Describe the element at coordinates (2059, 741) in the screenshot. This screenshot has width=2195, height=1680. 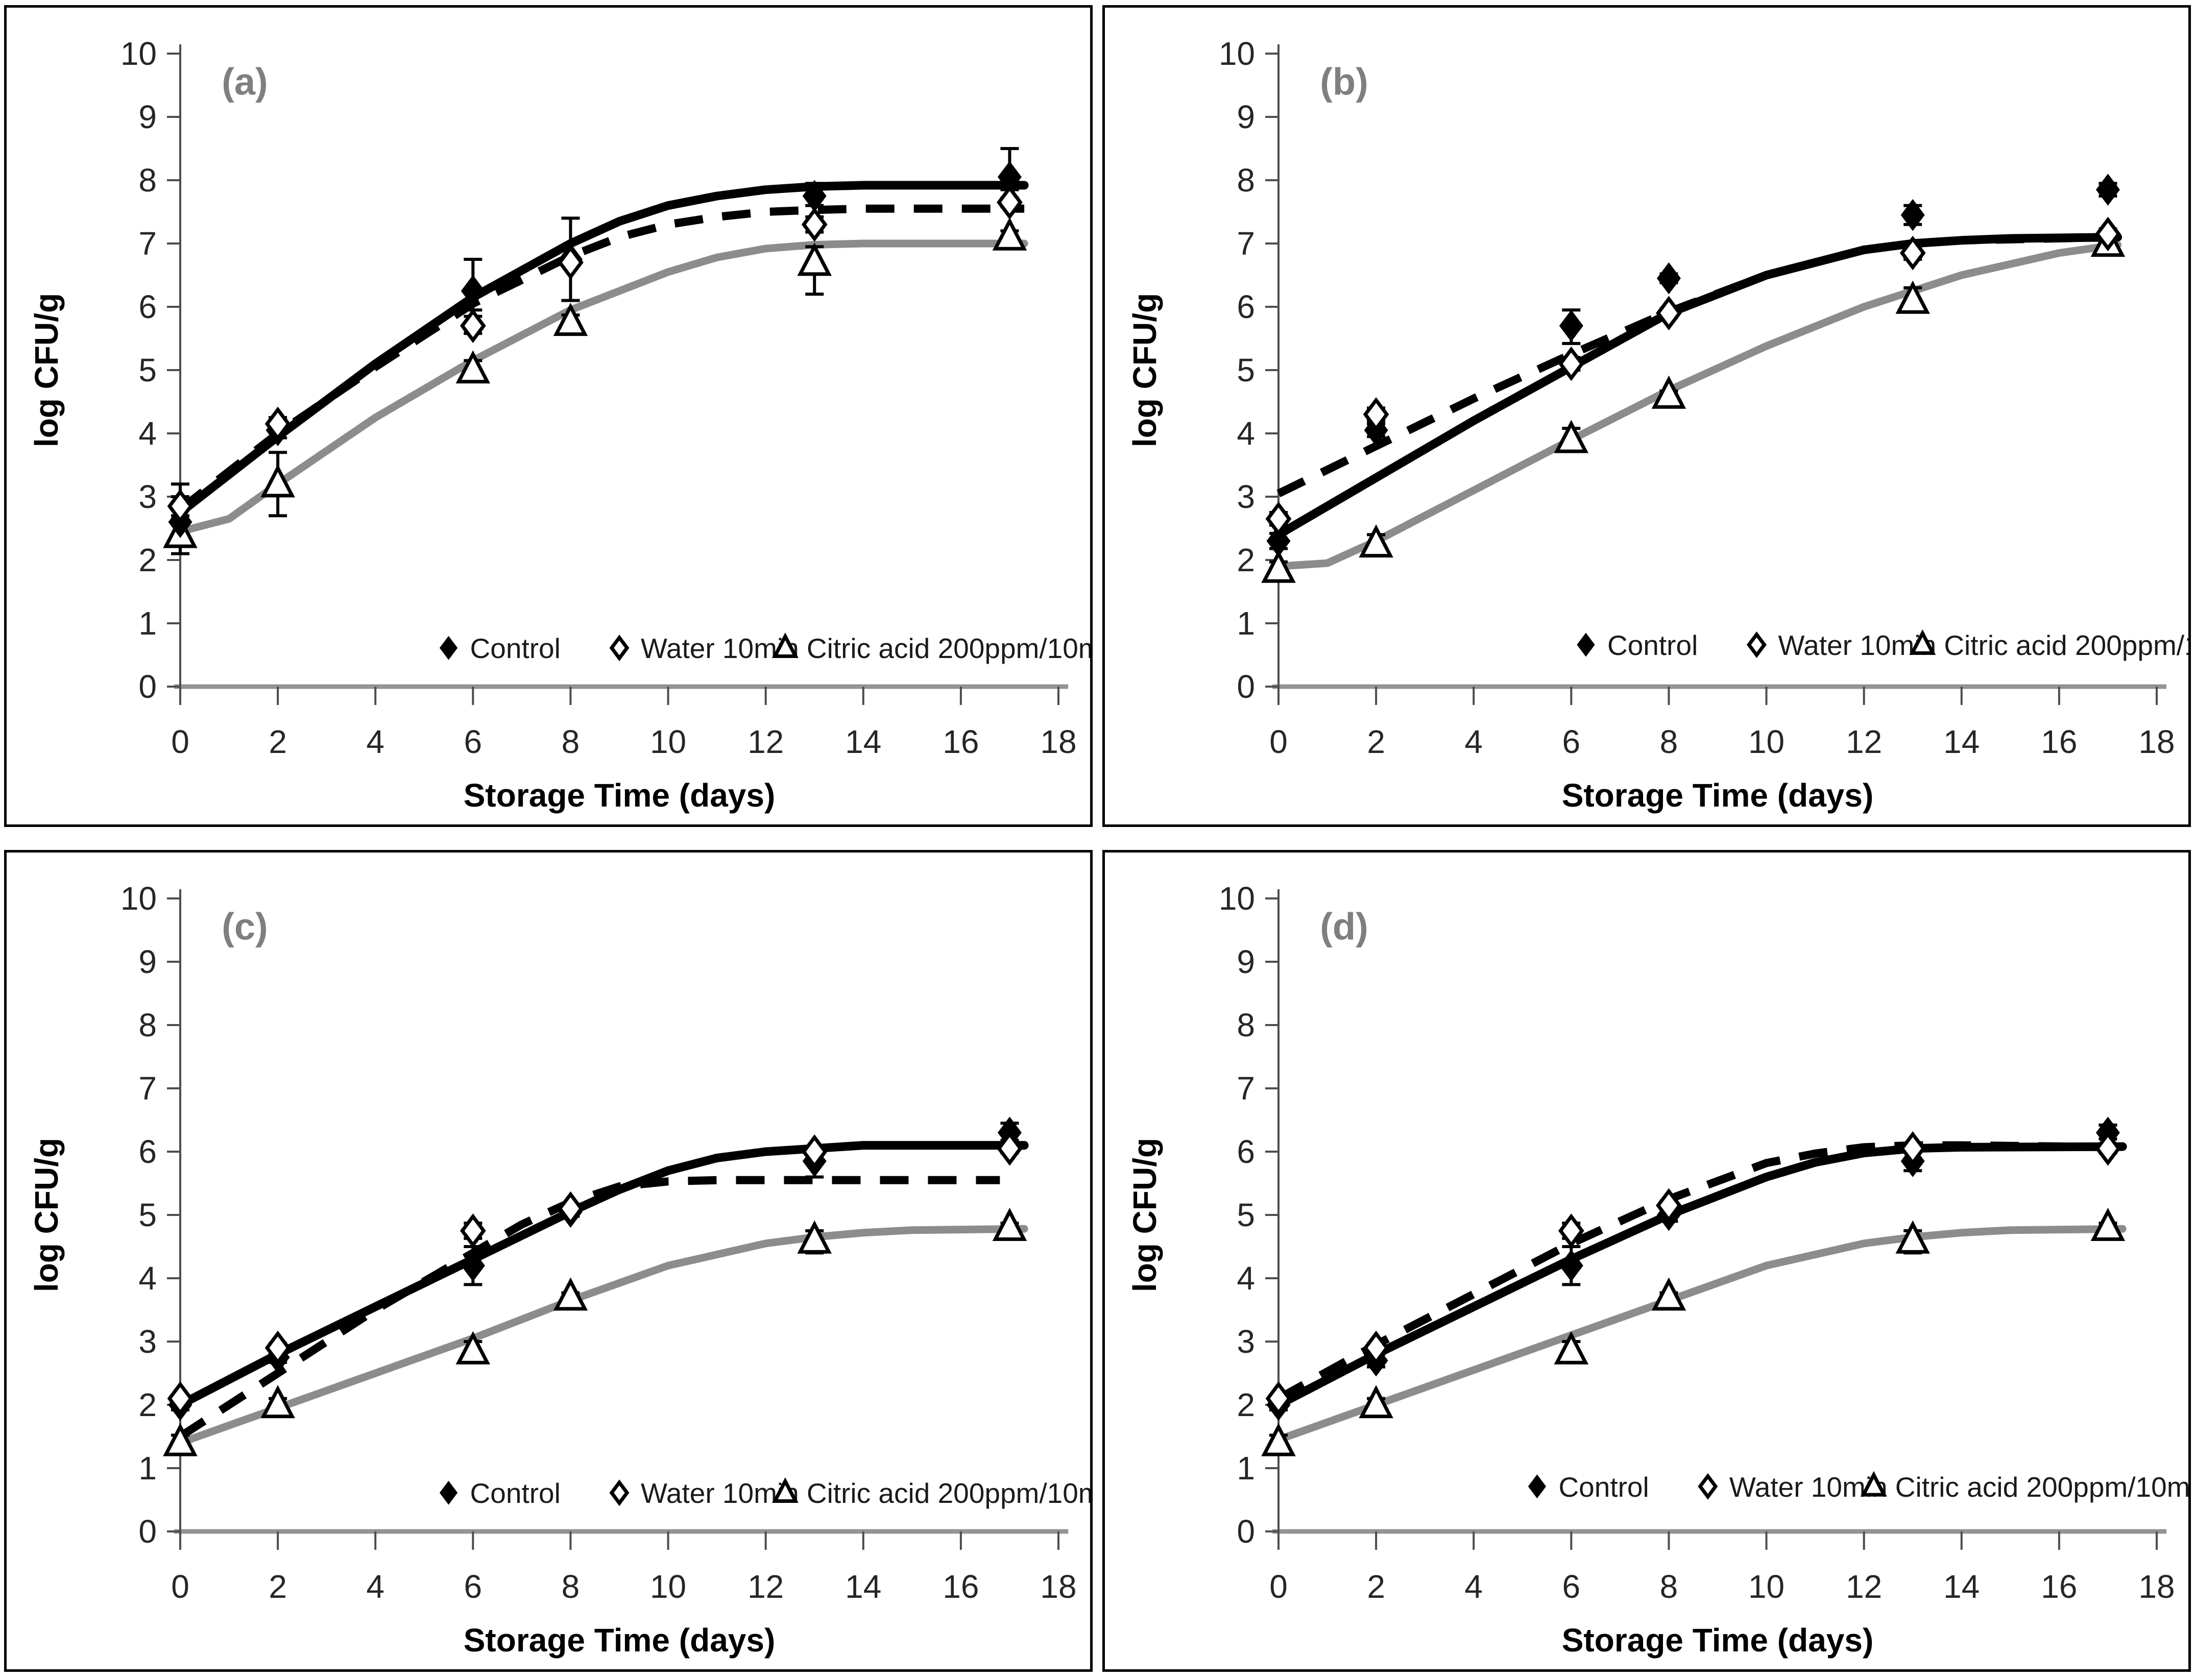
I see `x-tick-label: 16` at that location.